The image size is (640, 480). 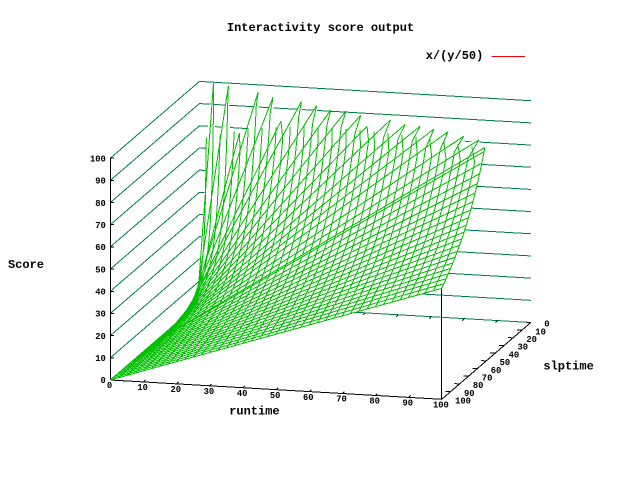 I want to click on svg-text: slptime, so click(x=568, y=367).